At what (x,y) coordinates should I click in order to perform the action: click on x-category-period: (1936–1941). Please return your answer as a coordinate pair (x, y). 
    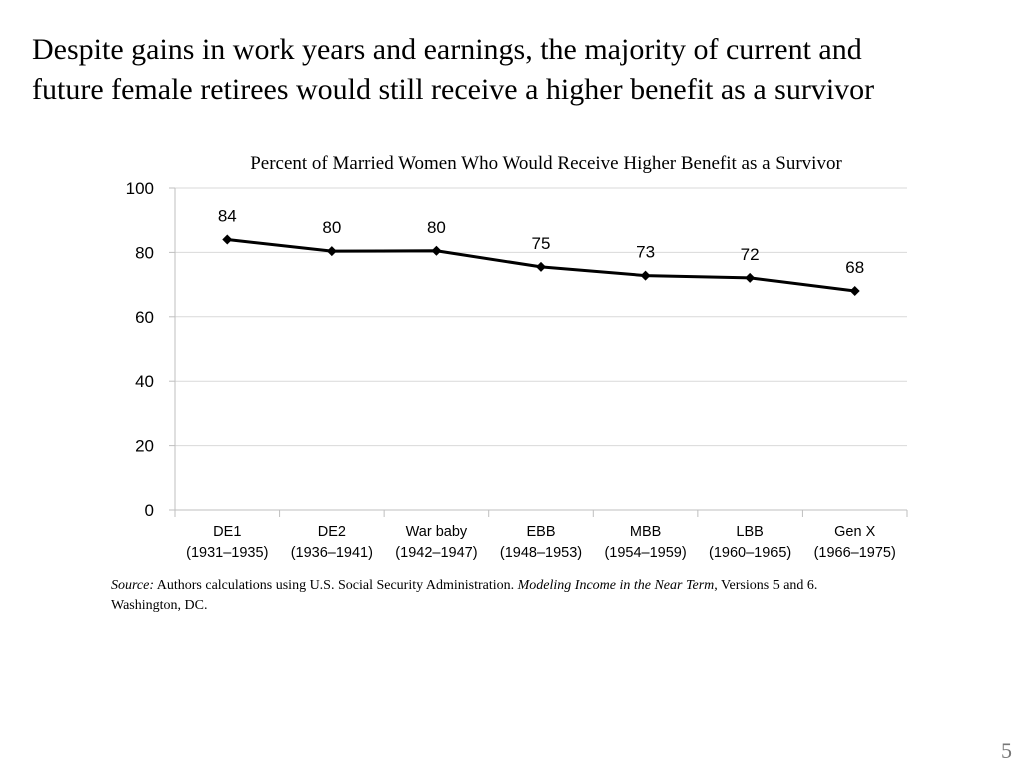
    Looking at the image, I should click on (332, 553).